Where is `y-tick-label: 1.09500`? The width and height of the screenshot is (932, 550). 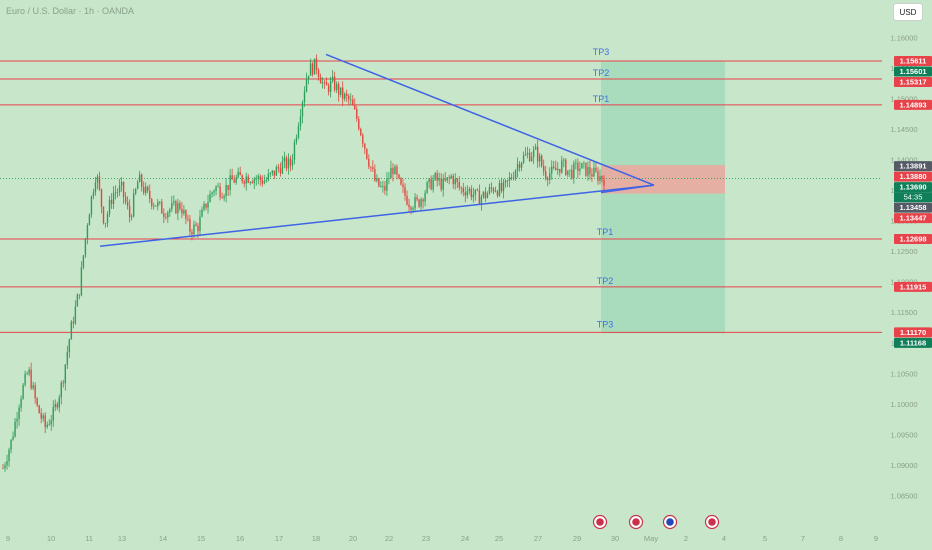
y-tick-label: 1.09500 is located at coordinates (903, 434).